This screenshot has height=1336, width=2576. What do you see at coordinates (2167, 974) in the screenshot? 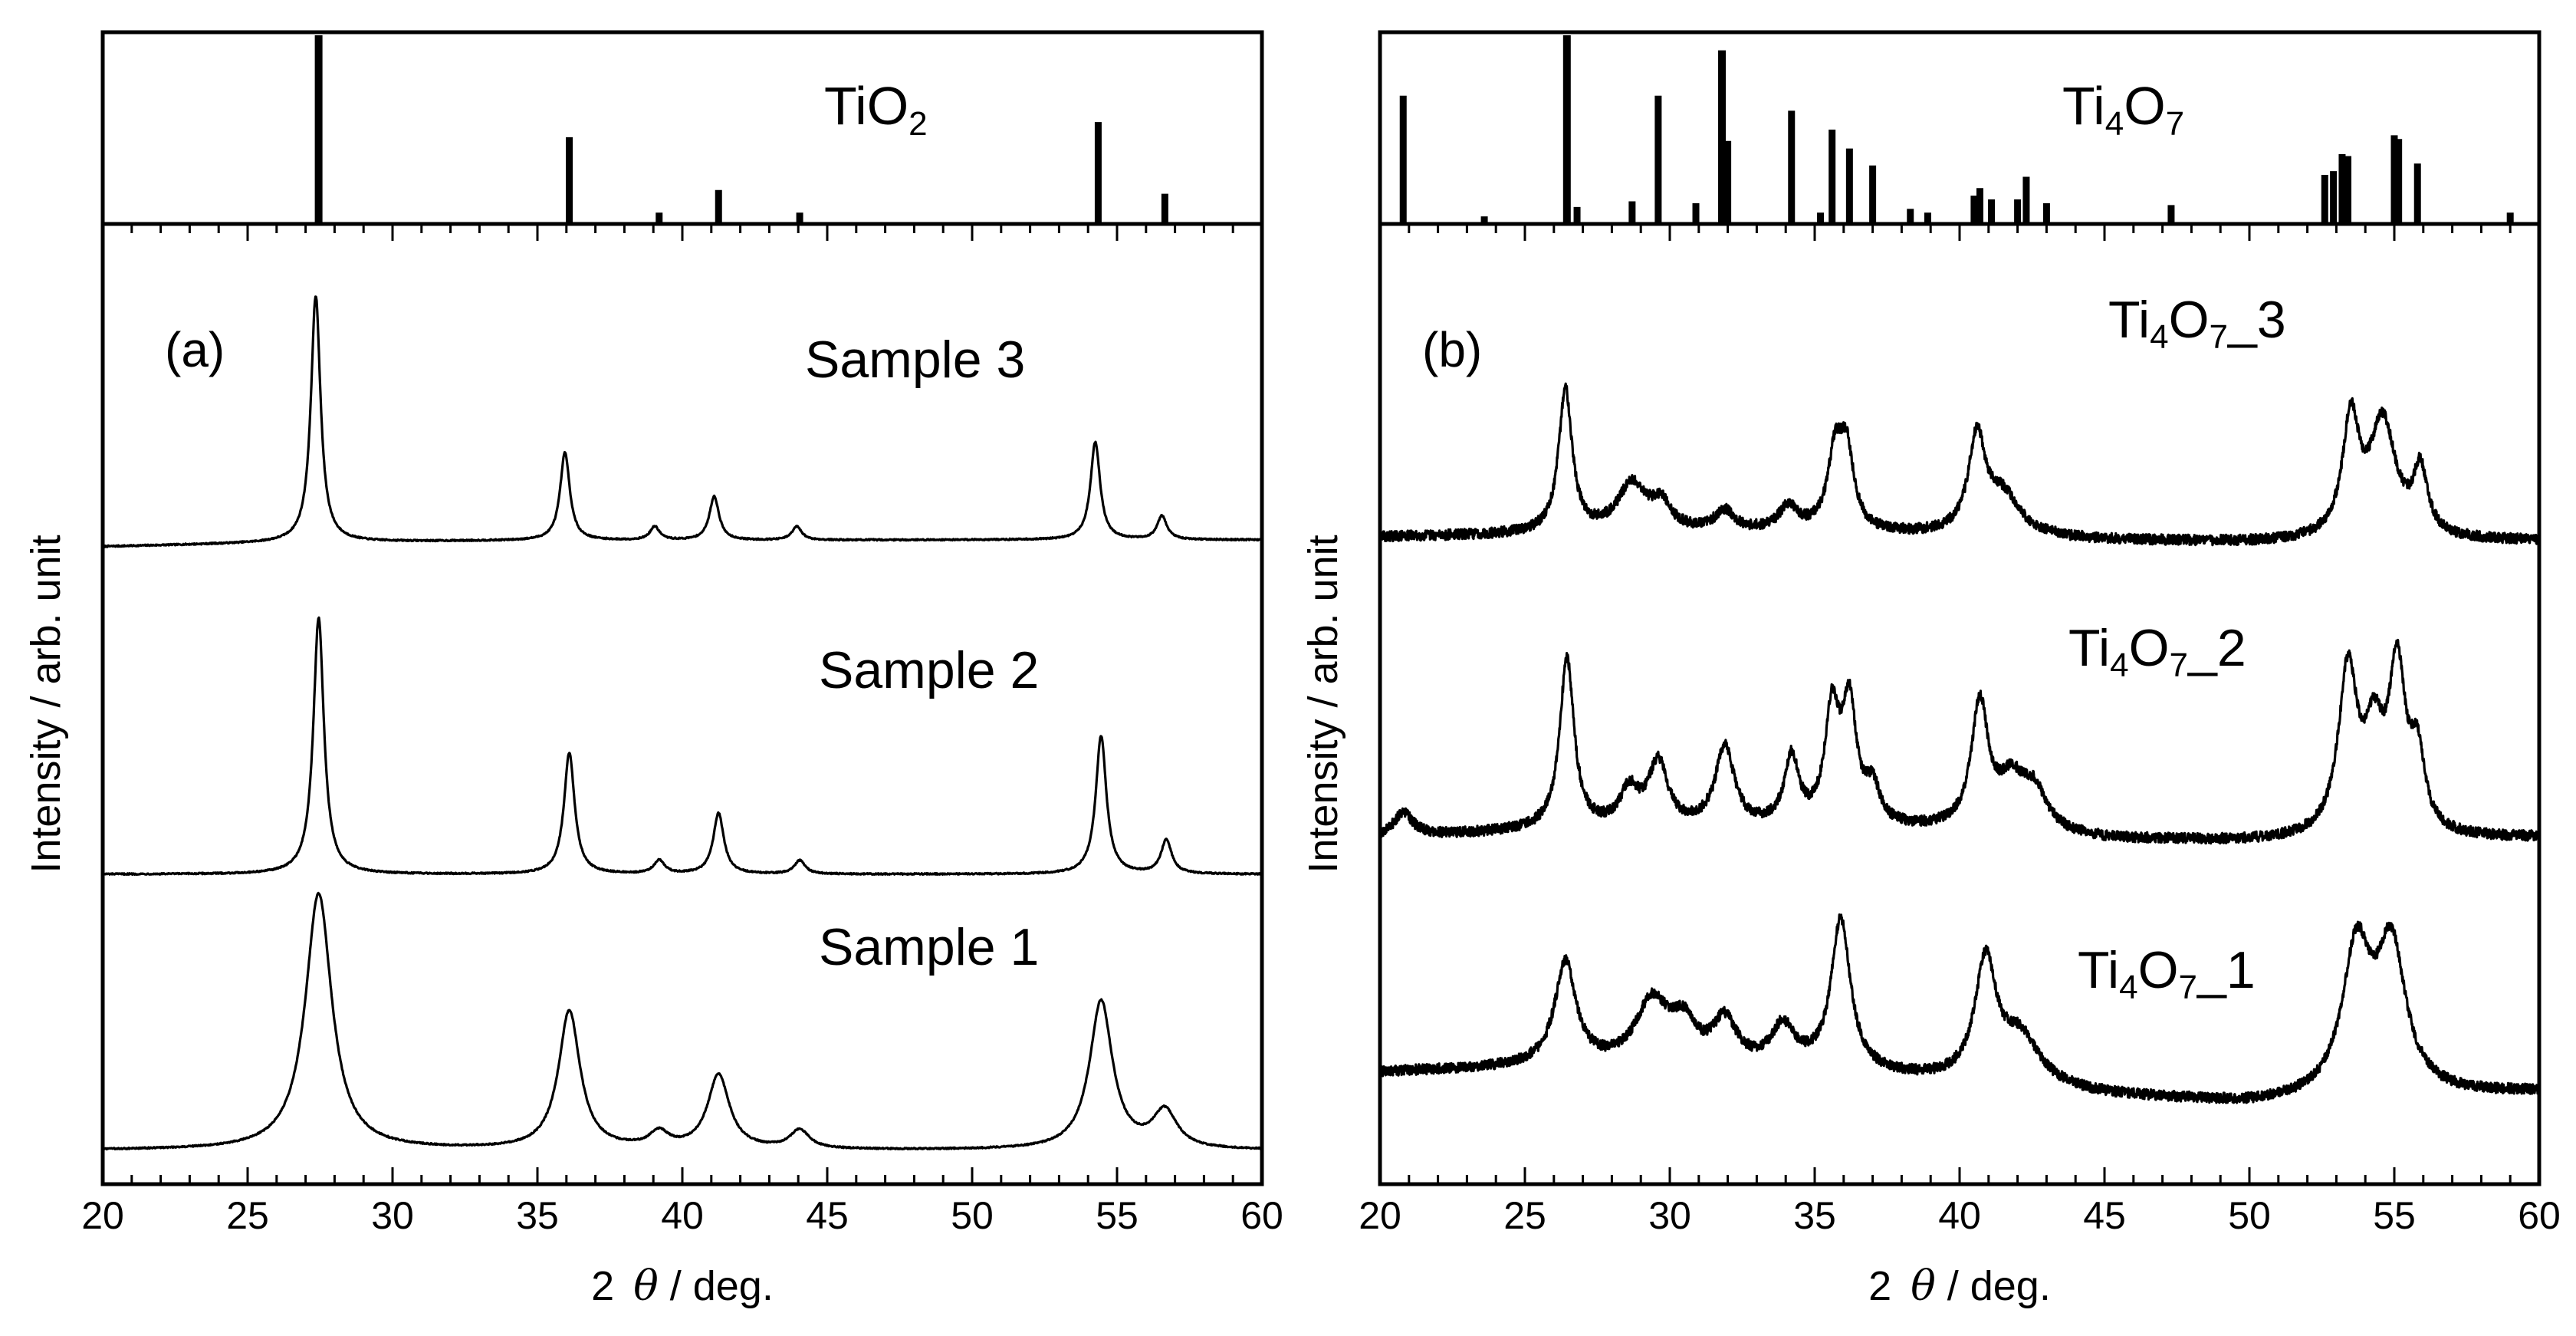
I see `ti4o7-1-label: Ti4O7_1` at bounding box center [2167, 974].